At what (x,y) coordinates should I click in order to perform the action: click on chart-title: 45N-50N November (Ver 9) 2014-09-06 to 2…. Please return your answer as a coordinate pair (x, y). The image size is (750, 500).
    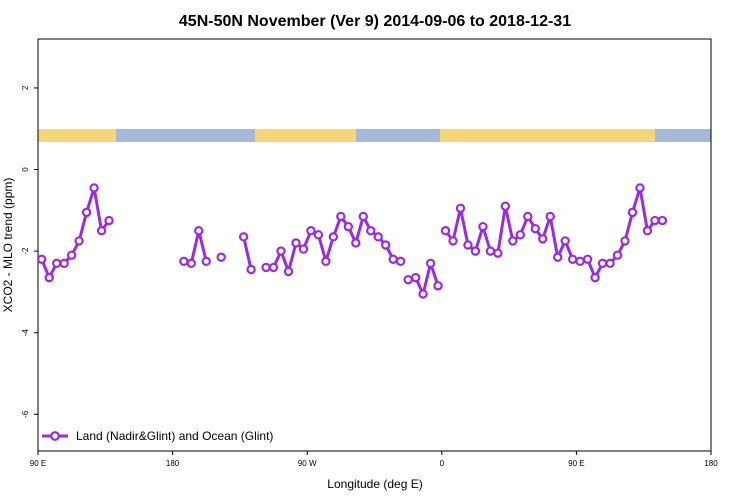
    Looking at the image, I should click on (375, 21).